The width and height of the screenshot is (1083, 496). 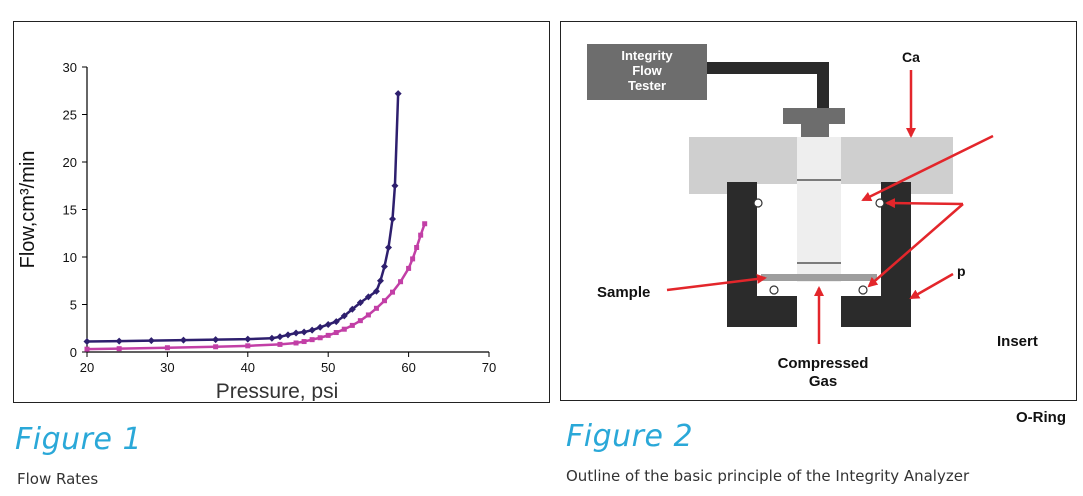 I want to click on y-axis-label: Flow,cm³/min, so click(x=28, y=210).